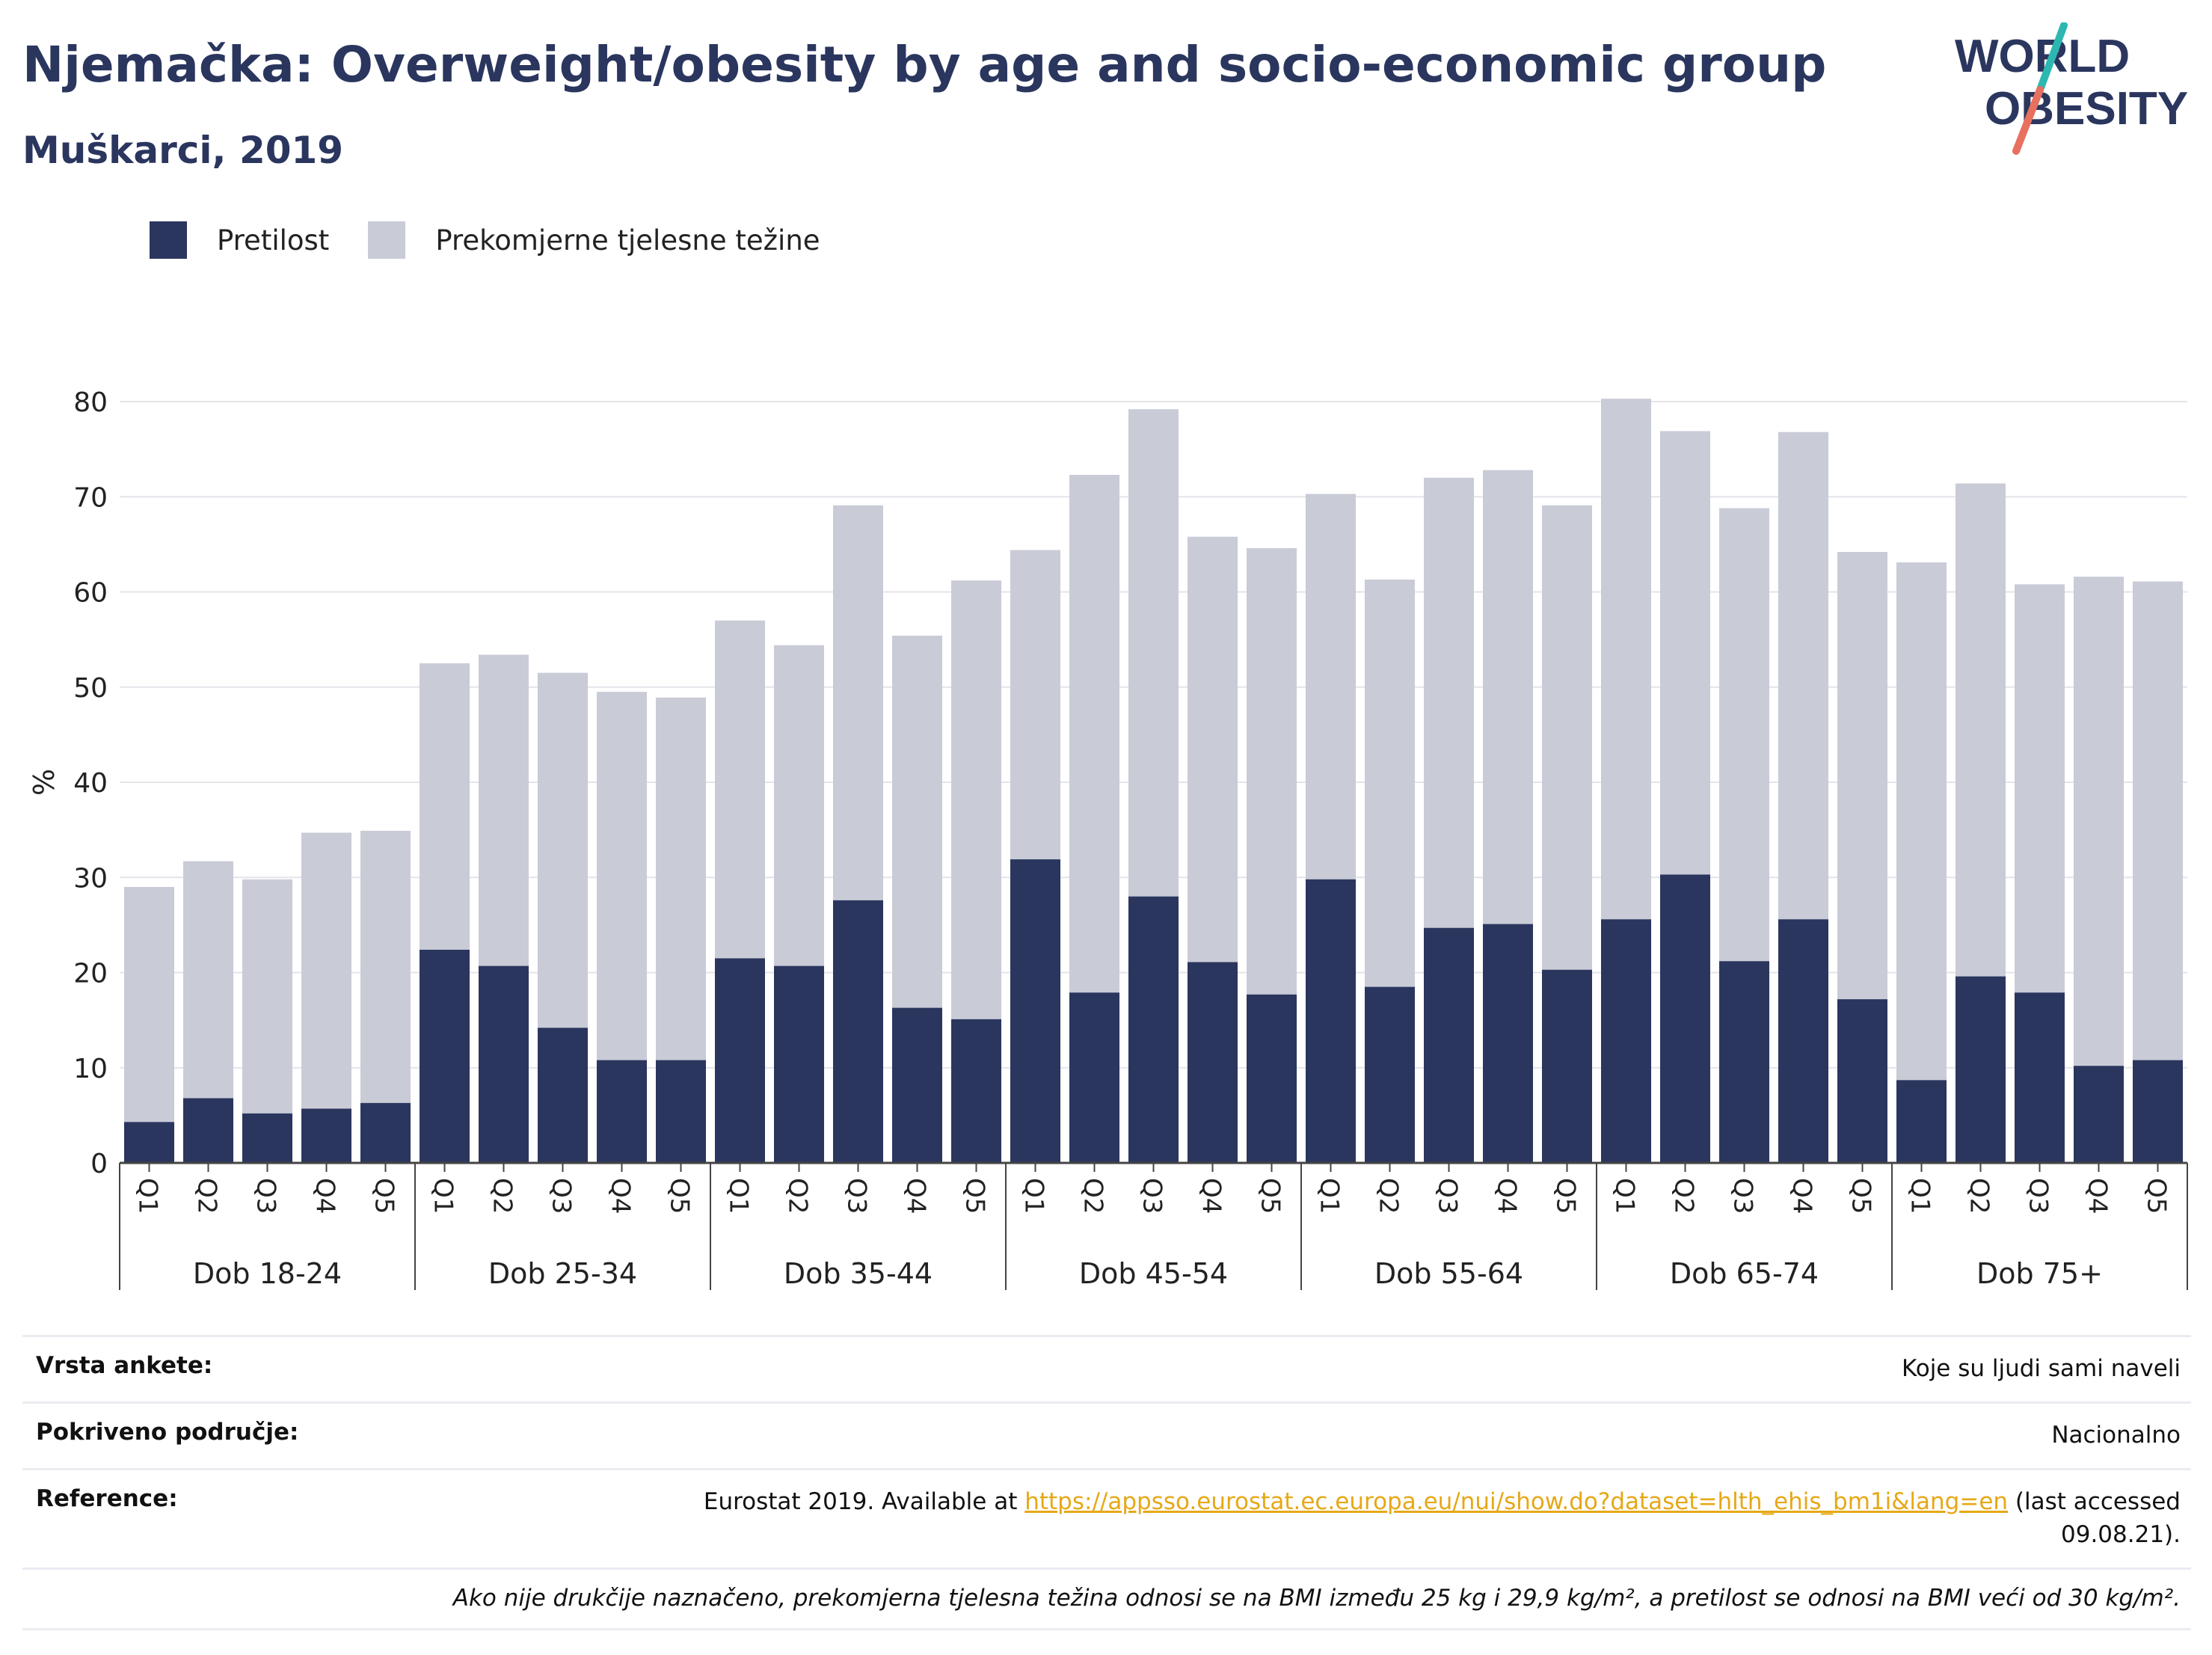 The height and width of the screenshot is (1655, 2212). What do you see at coordinates (2094, 1518) in the screenshot?
I see `reference-suffix: (last accessed 09.08.21).` at bounding box center [2094, 1518].